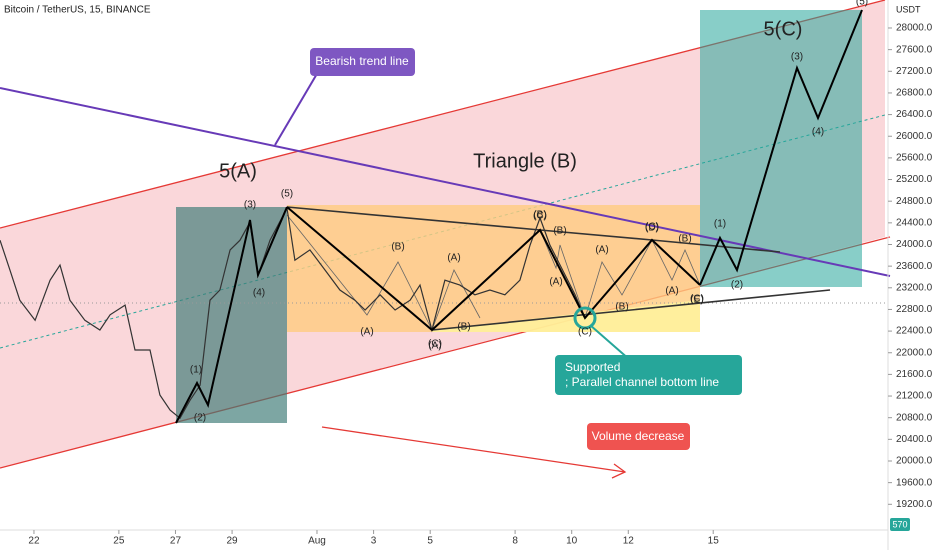 The height and width of the screenshot is (550, 932). What do you see at coordinates (914, 482) in the screenshot?
I see `y-tick-label: 19600.00` at bounding box center [914, 482].